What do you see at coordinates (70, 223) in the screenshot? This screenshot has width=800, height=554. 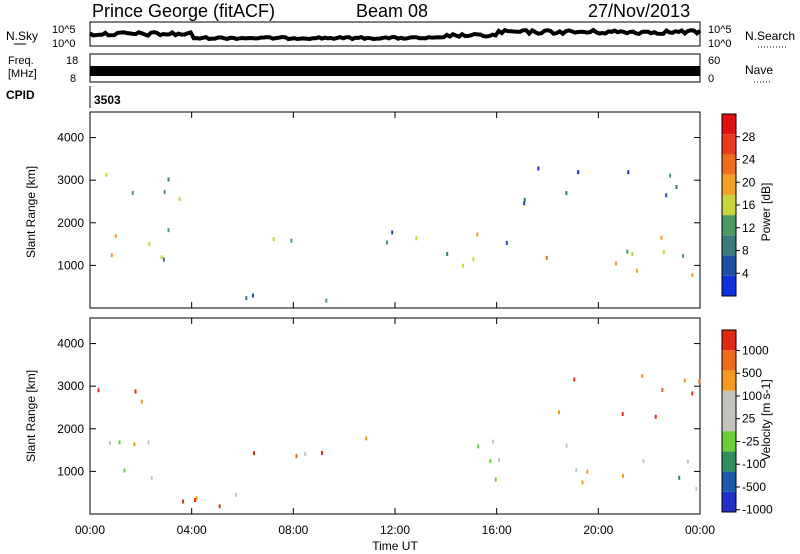 I see `y-tick-label: 2000` at bounding box center [70, 223].